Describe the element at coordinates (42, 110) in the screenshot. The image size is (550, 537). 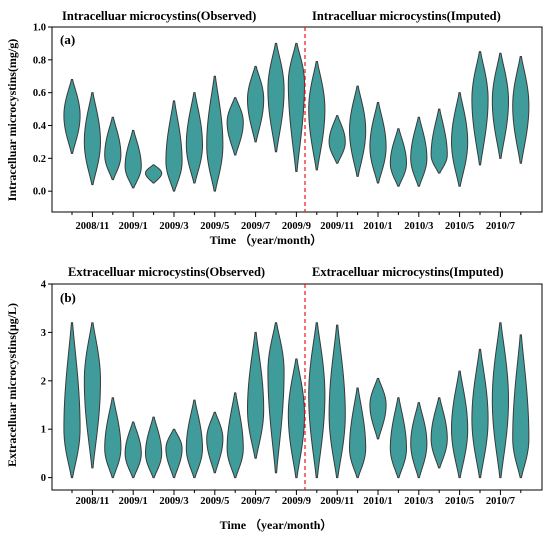
I see `y-ticks: 0.0 0.2 0.4 0.6 0.8 1.0` at that location.